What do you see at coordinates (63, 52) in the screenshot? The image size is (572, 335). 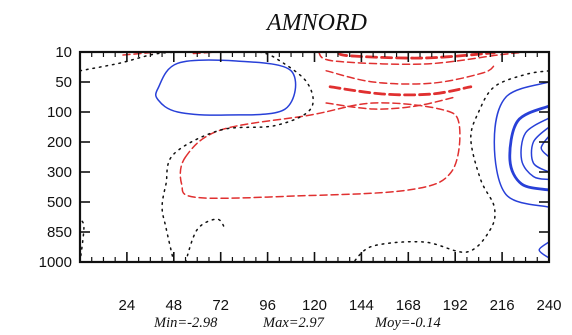 I see `y-tick-label: 10` at bounding box center [63, 52].